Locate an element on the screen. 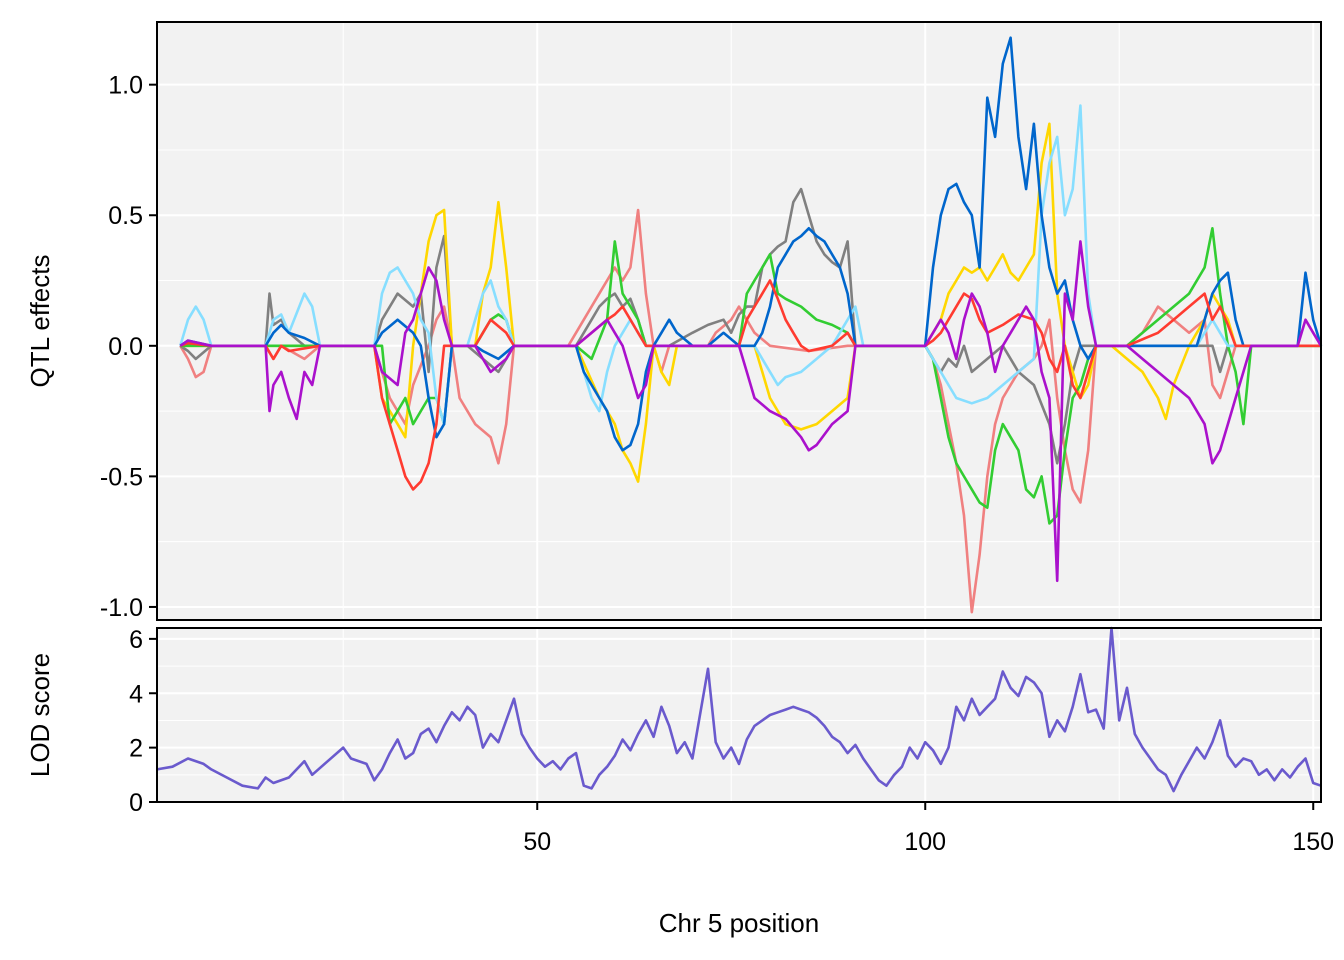 The width and height of the screenshot is (1344, 960). lod-y-tick-label: 0 is located at coordinates (136, 803).